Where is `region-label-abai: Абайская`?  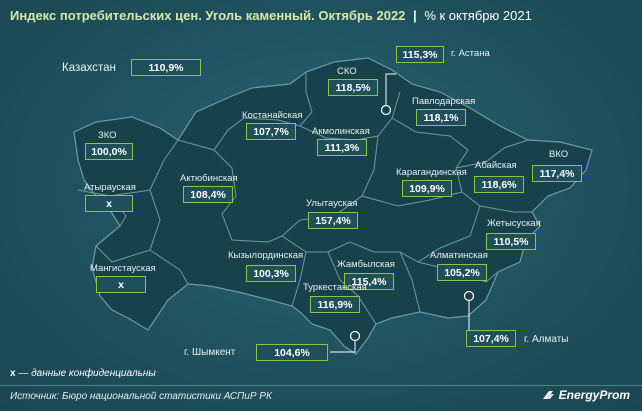 region-label-abai: Абайская is located at coordinates (496, 165).